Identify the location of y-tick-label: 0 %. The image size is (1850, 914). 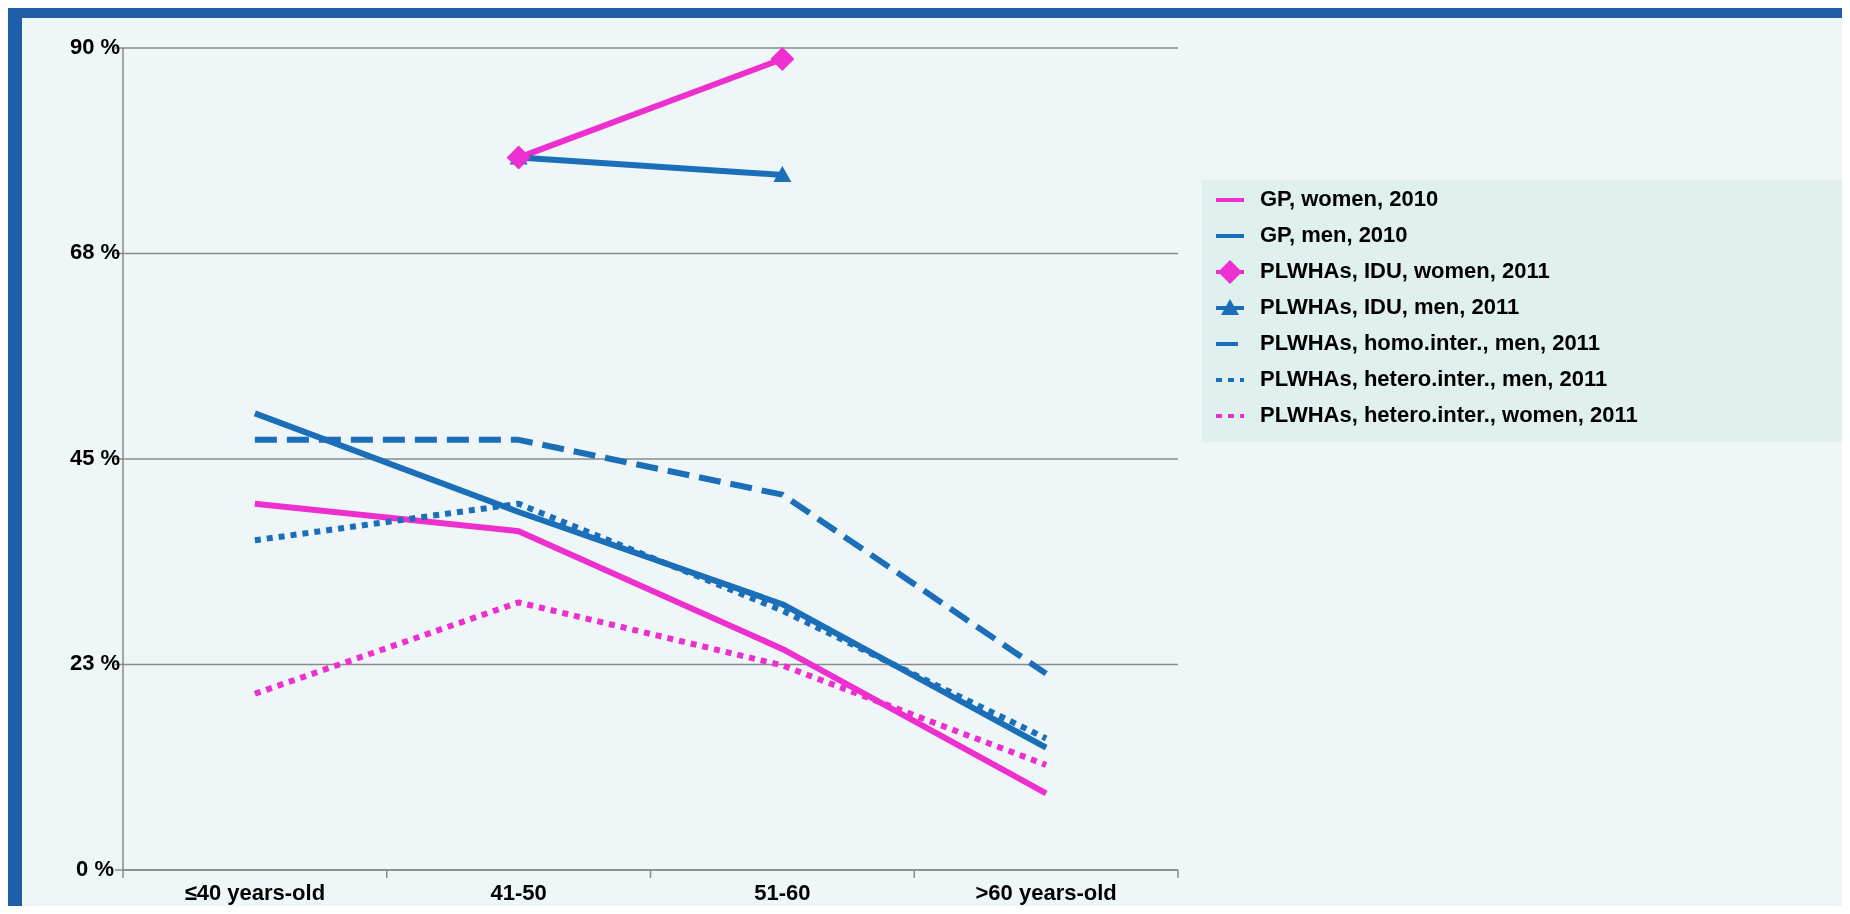
(95, 868).